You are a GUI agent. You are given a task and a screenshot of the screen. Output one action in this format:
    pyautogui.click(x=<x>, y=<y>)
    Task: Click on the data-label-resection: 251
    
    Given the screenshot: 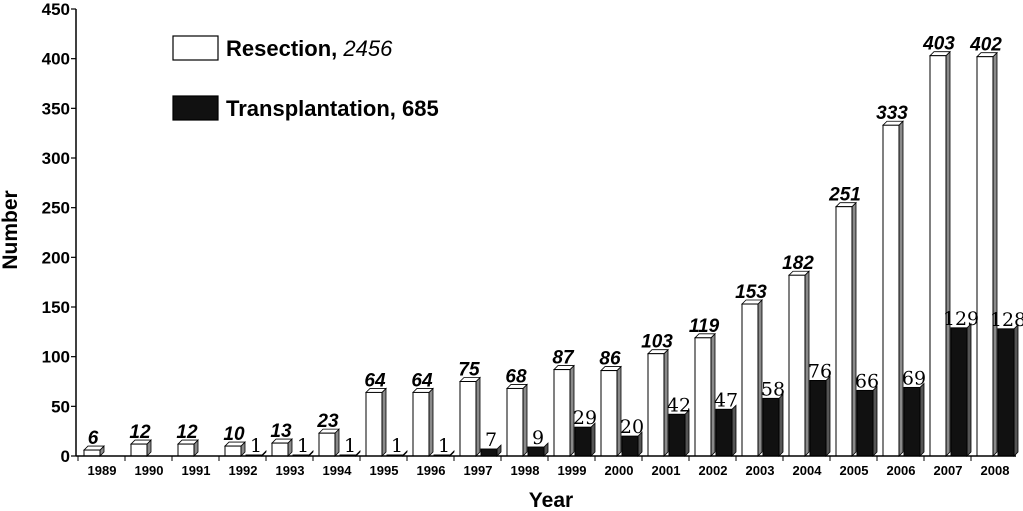 What is the action you would take?
    pyautogui.click(x=844, y=195)
    